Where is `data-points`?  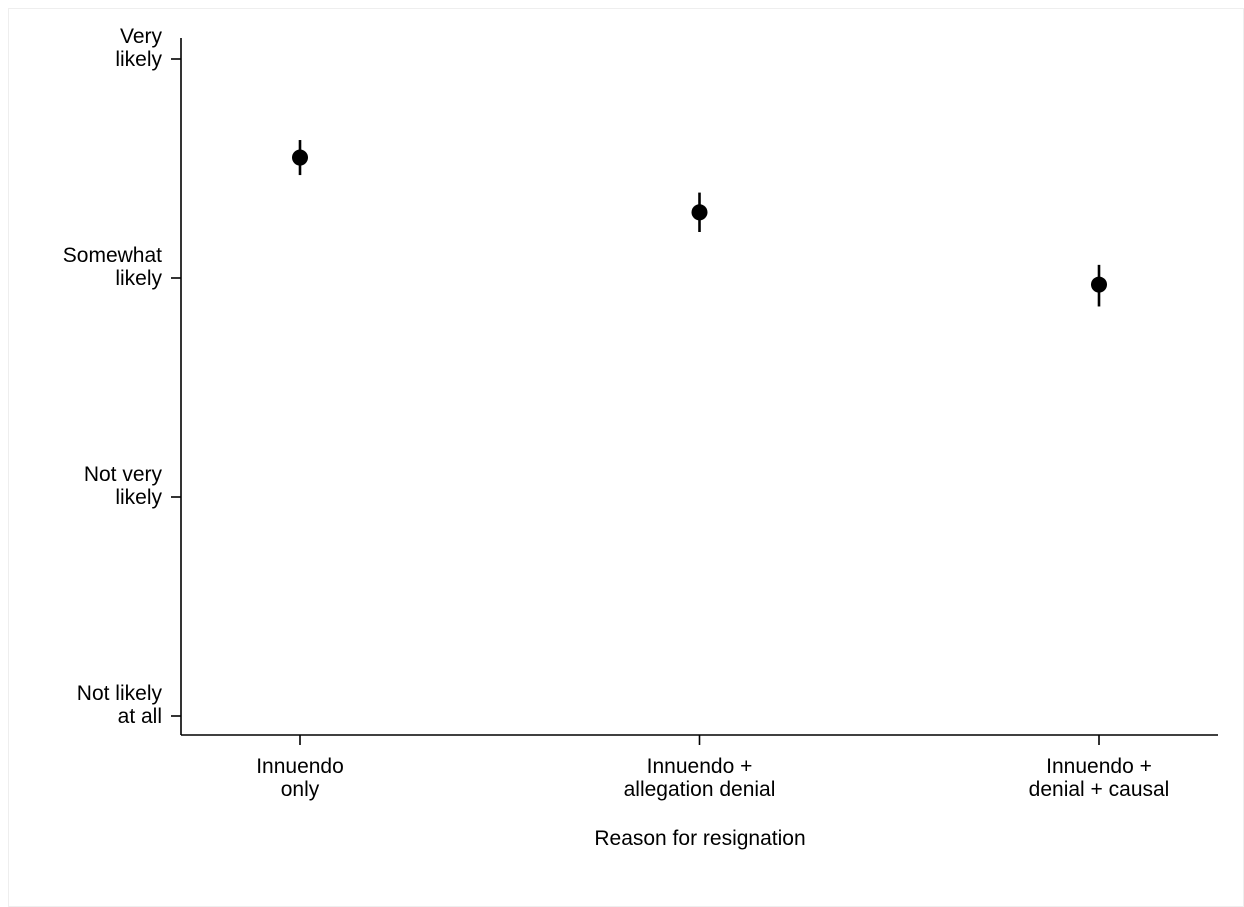
data-points is located at coordinates (699, 223).